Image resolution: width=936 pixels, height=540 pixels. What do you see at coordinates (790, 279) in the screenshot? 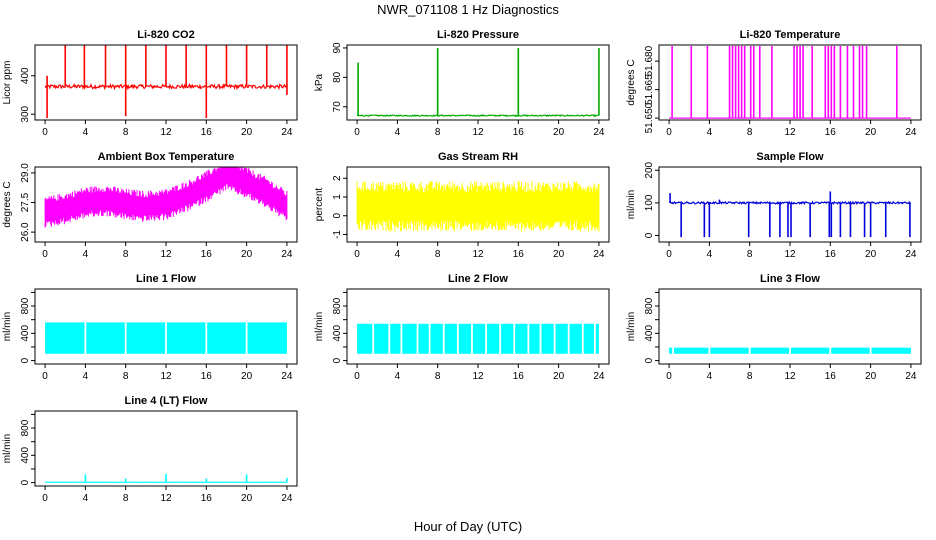
I see `panel-title: Line 3 Flow` at bounding box center [790, 279].